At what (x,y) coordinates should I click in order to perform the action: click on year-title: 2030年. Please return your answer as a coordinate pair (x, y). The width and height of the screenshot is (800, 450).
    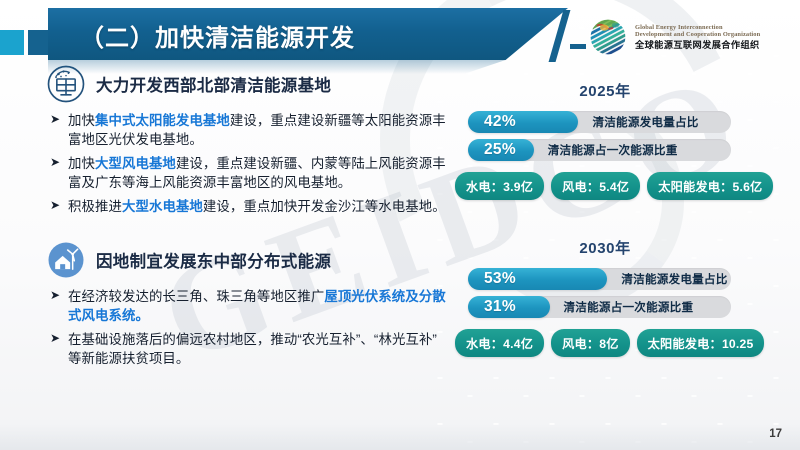
    Looking at the image, I should click on (605, 248).